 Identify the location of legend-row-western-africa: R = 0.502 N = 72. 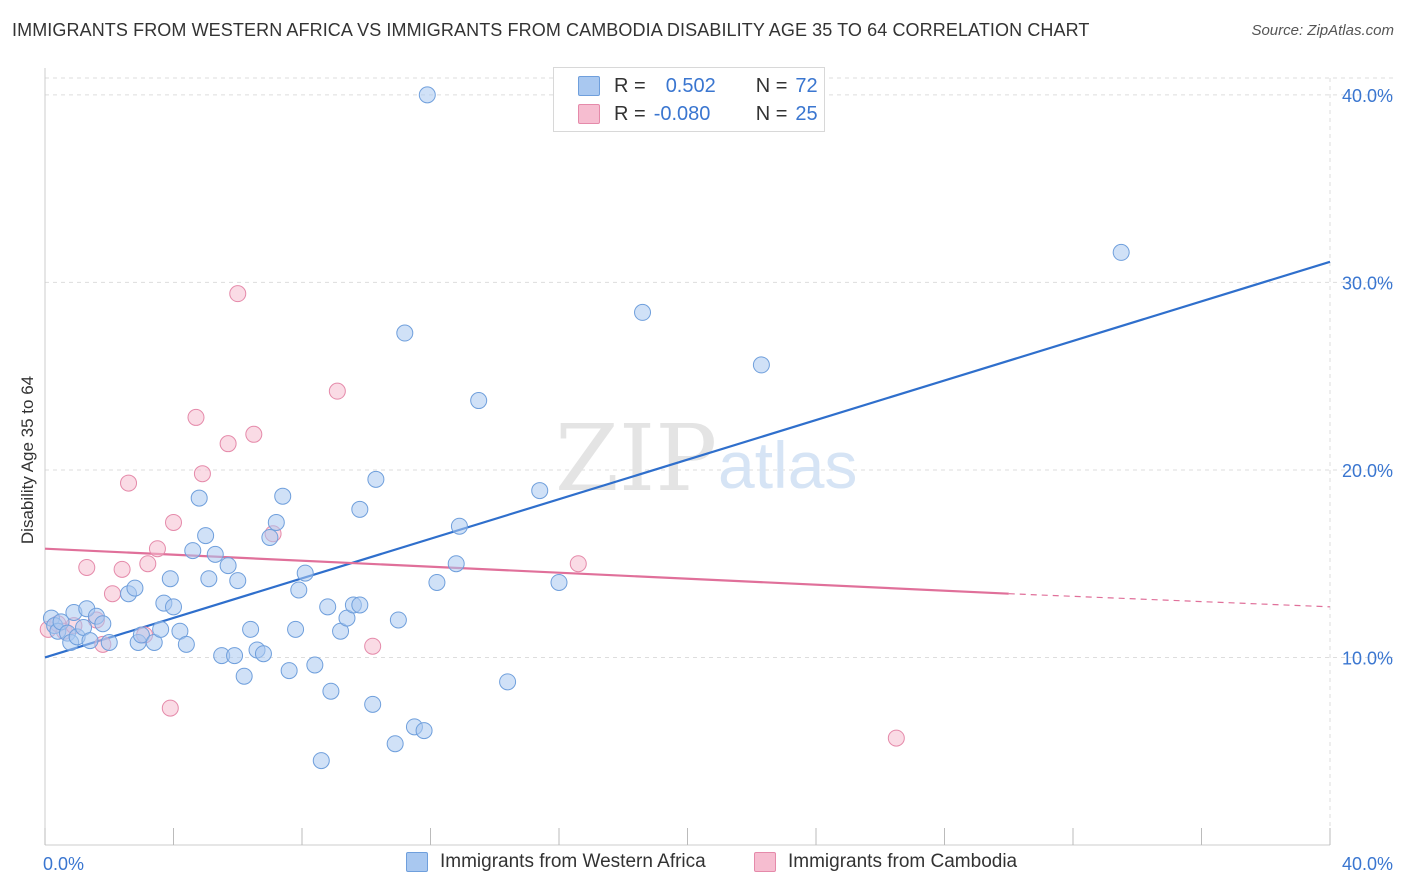
(698, 86).